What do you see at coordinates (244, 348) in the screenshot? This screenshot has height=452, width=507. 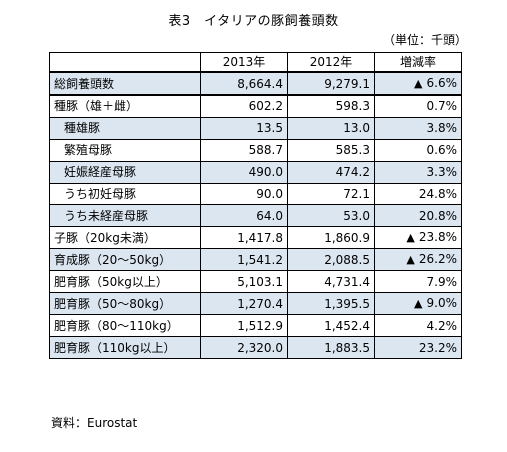 I see `value-2013: 2,320.0` at bounding box center [244, 348].